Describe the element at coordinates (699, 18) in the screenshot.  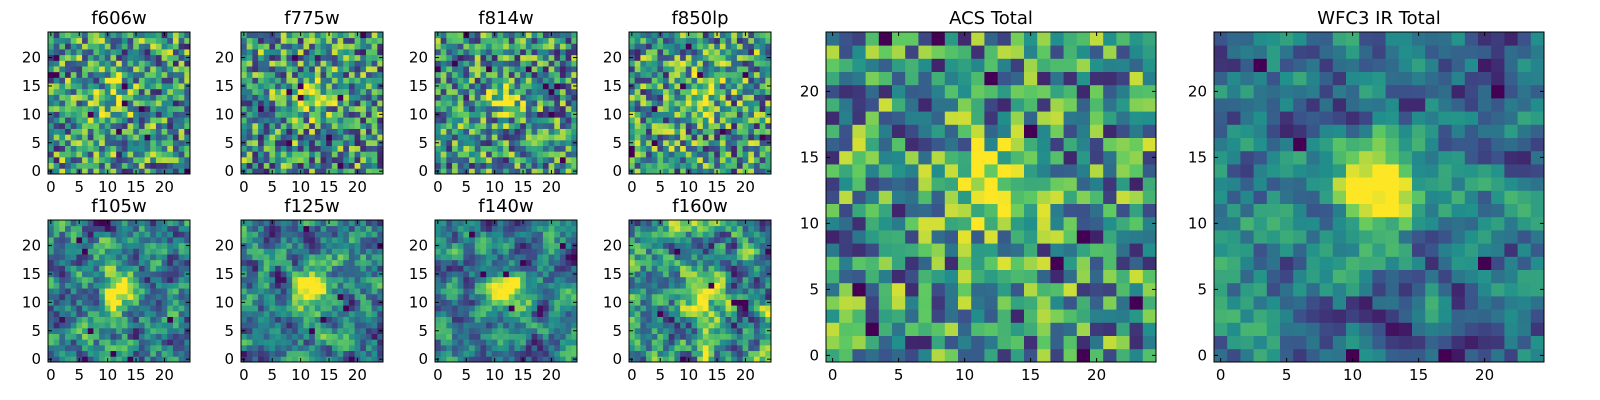
I see `panel-title: f850lp` at that location.